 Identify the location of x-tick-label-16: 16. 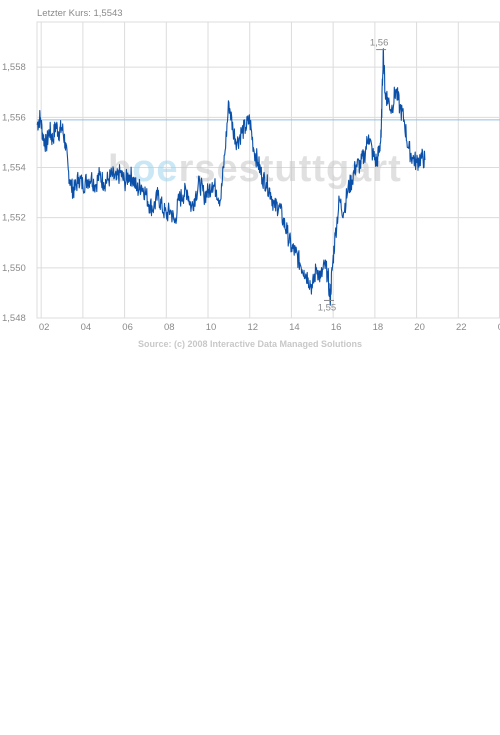
(336, 327).